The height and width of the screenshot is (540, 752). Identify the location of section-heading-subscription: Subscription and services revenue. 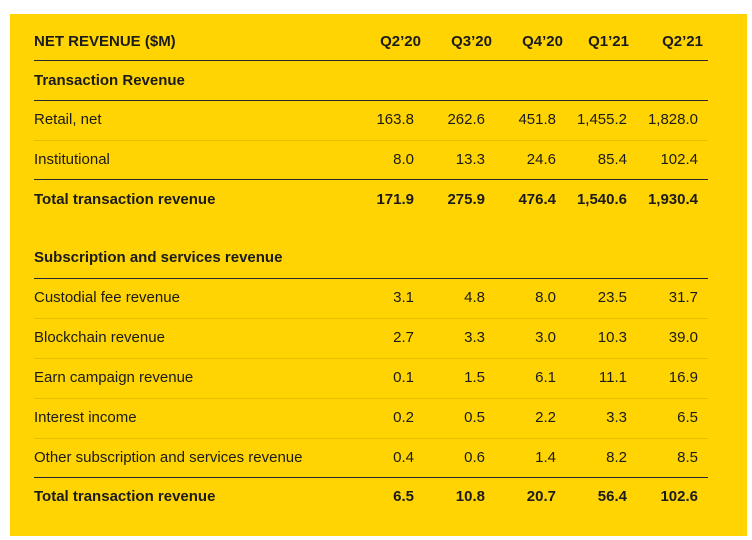
(371, 258).